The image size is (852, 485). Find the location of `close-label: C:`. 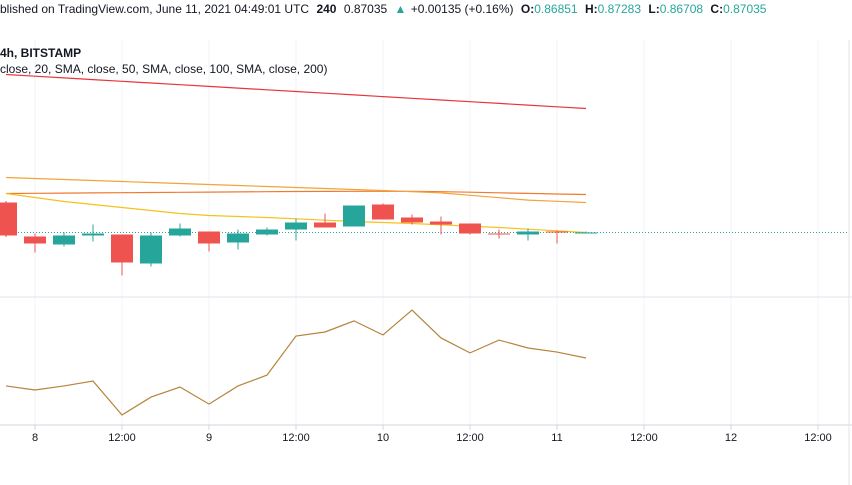

close-label: C: is located at coordinates (716, 9).